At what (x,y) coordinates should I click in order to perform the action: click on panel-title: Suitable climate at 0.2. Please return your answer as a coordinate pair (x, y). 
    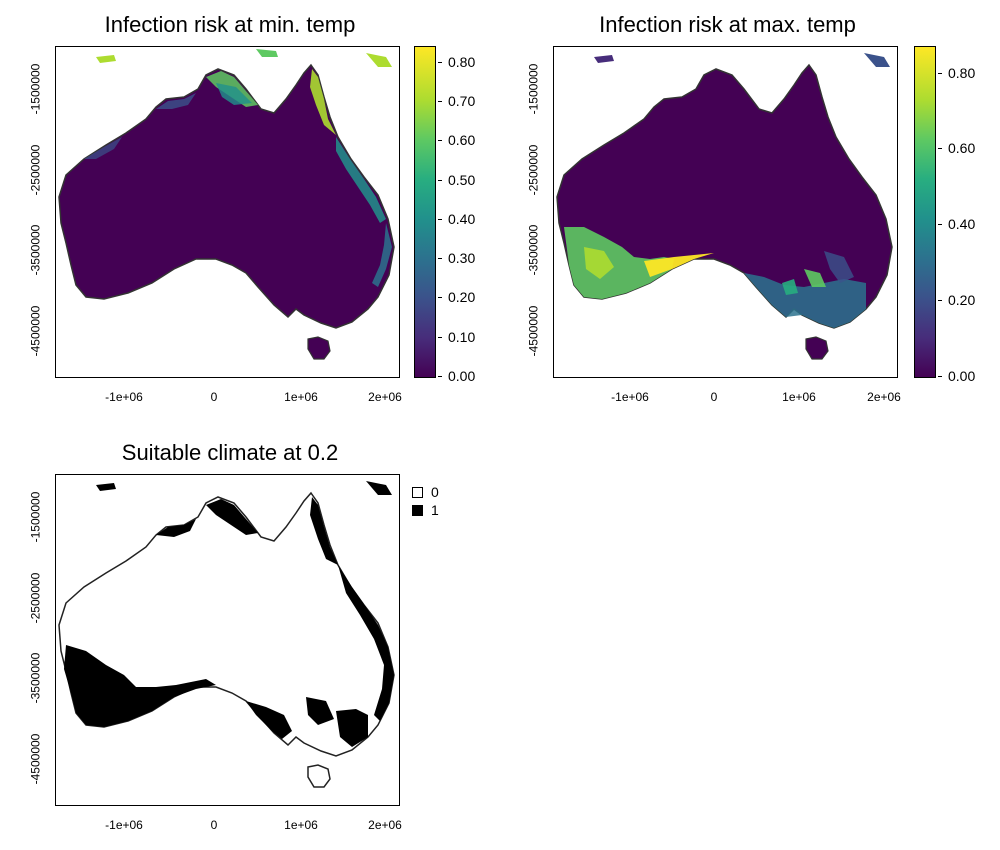
    Looking at the image, I should click on (230, 452).